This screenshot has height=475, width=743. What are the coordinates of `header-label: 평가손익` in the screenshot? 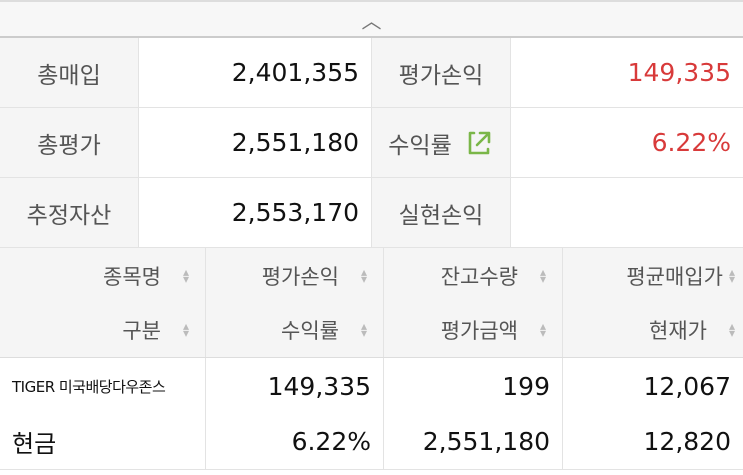 It's located at (300, 276).